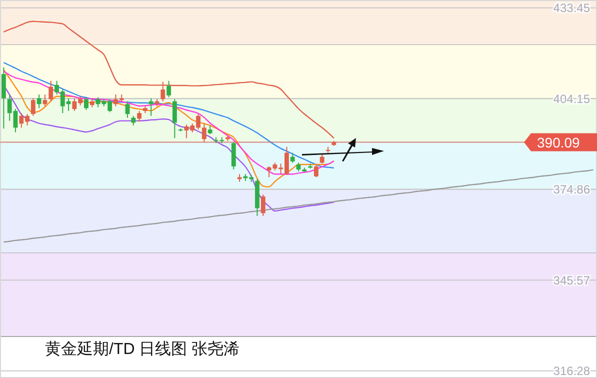  What do you see at coordinates (142, 349) in the screenshot?
I see `text: 黄金延期/TD 日线图 张尧浠` at bounding box center [142, 349].